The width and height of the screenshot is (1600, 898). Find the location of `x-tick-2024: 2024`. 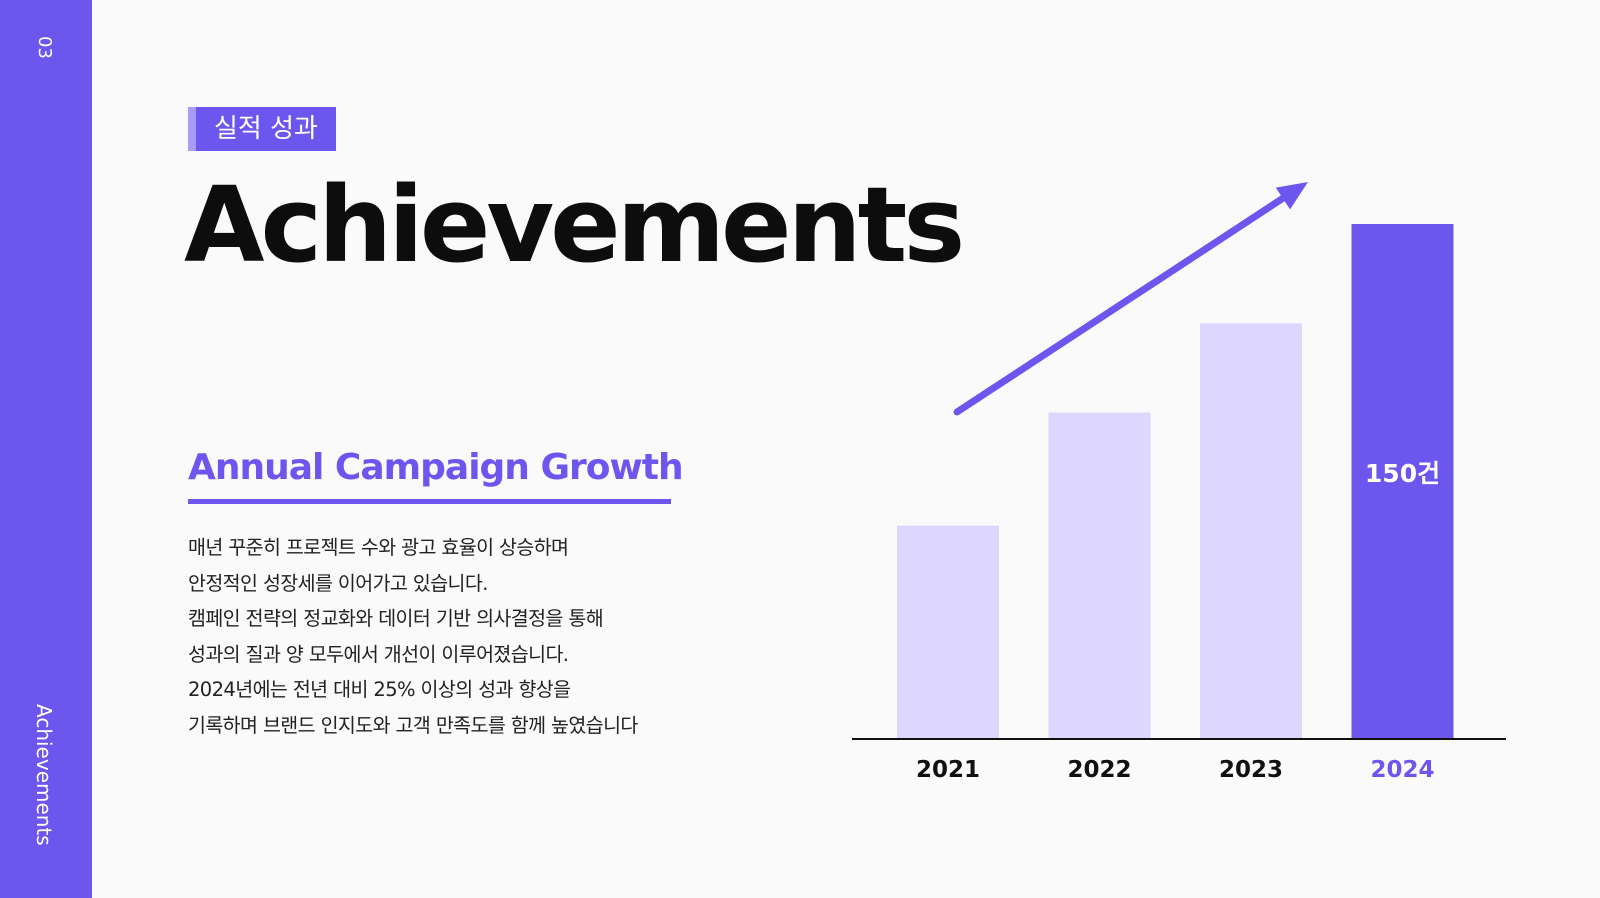

x-tick-2024: 2024 is located at coordinates (1402, 770).